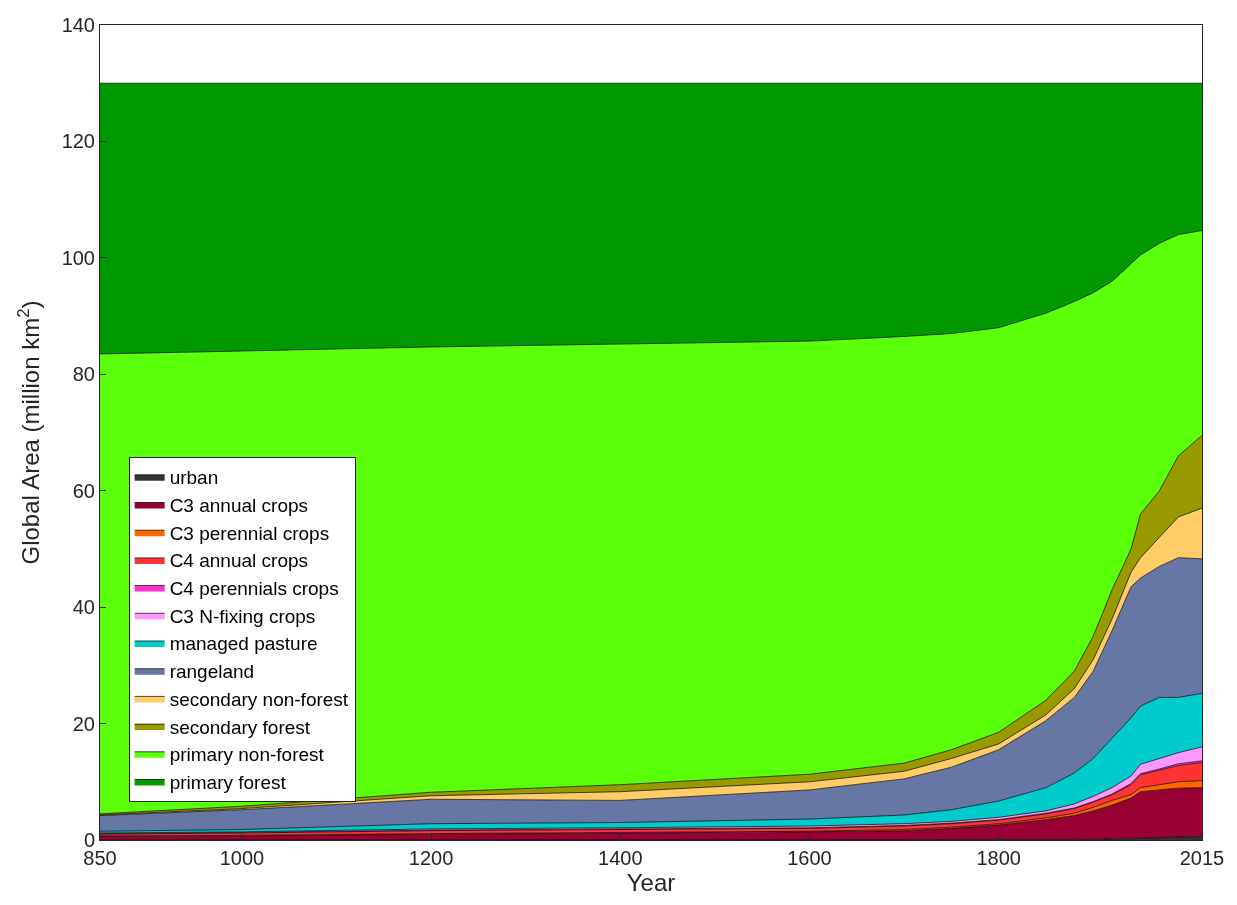 This screenshot has width=1237, height=905. Describe the element at coordinates (212, 672) in the screenshot. I see `legend-label: rangeland` at that location.